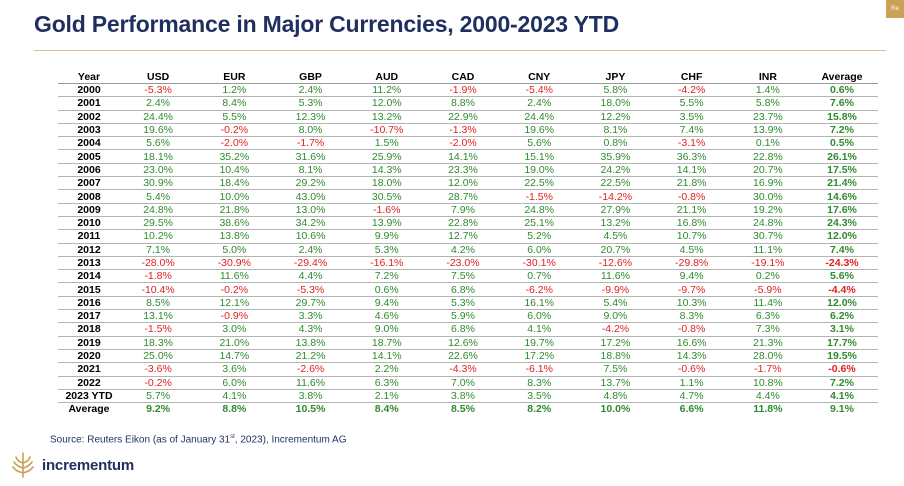 The image size is (904, 486). What do you see at coordinates (310, 263) in the screenshot?
I see `value-cell: -29.4%` at bounding box center [310, 263].